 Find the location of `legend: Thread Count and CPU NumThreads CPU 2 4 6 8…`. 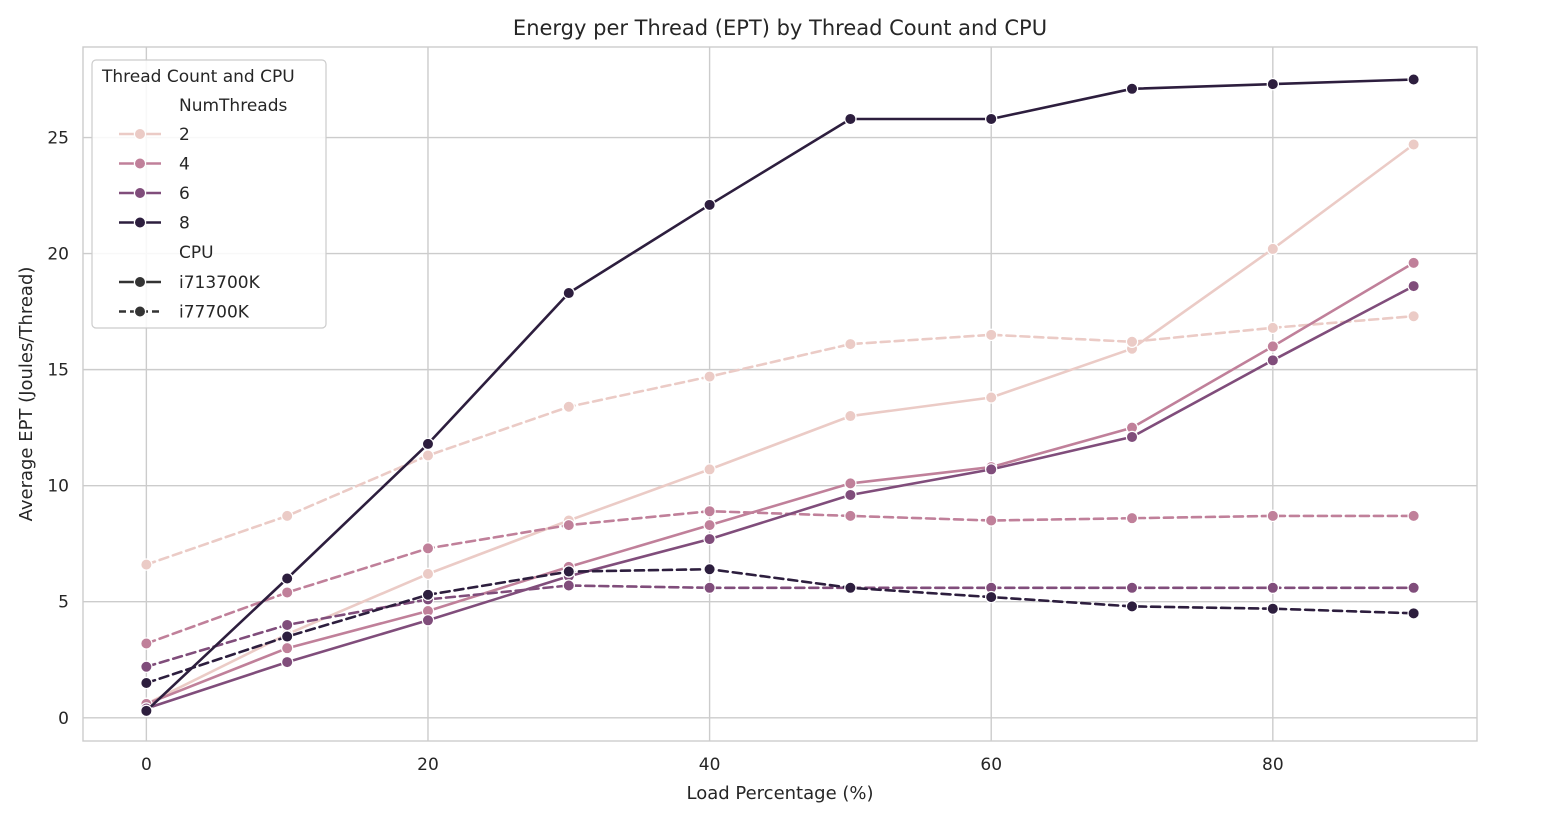

legend: Thread Count and CPU NumThreads CPU 2 4 6 8… is located at coordinates (209, 194).